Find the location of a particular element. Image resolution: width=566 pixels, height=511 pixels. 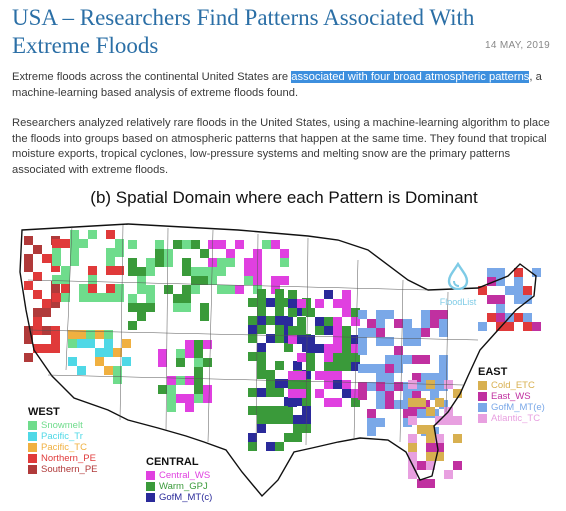

legend-label: GofM_MT(e) is located at coordinates (518, 407).